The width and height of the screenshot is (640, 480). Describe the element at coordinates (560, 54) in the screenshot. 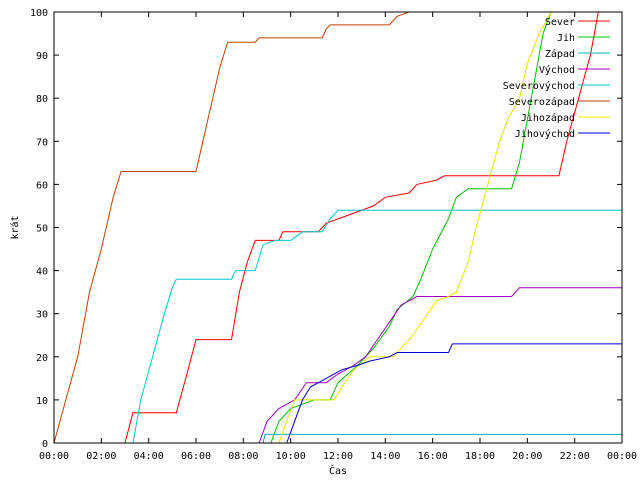

I see `legend-label: Západ` at that location.